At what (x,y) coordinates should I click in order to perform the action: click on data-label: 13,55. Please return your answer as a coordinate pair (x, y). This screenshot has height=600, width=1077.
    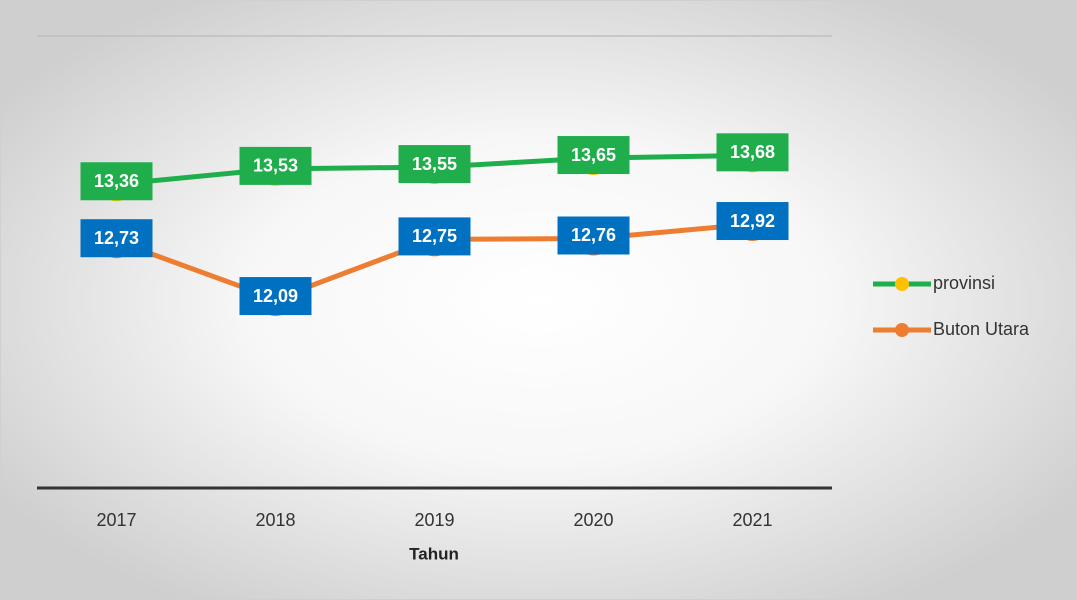
    Looking at the image, I should click on (434, 164).